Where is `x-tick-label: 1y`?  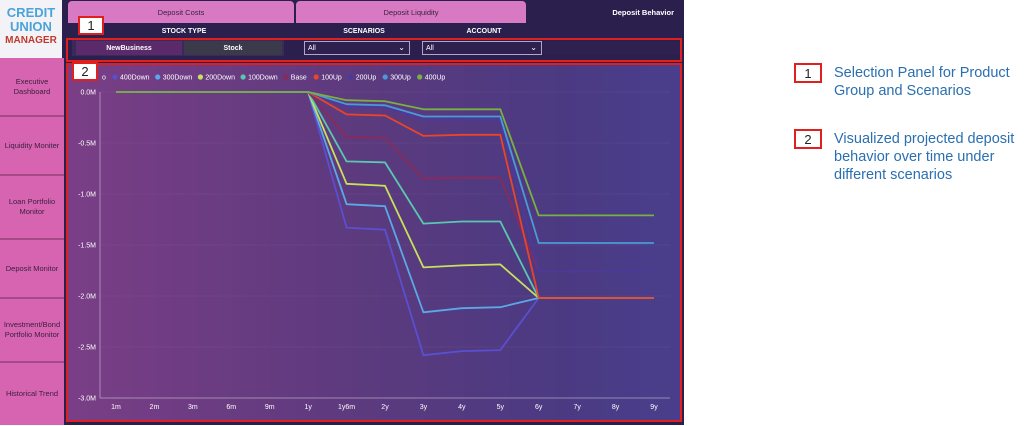
x-tick-label: 1y is located at coordinates (308, 407).